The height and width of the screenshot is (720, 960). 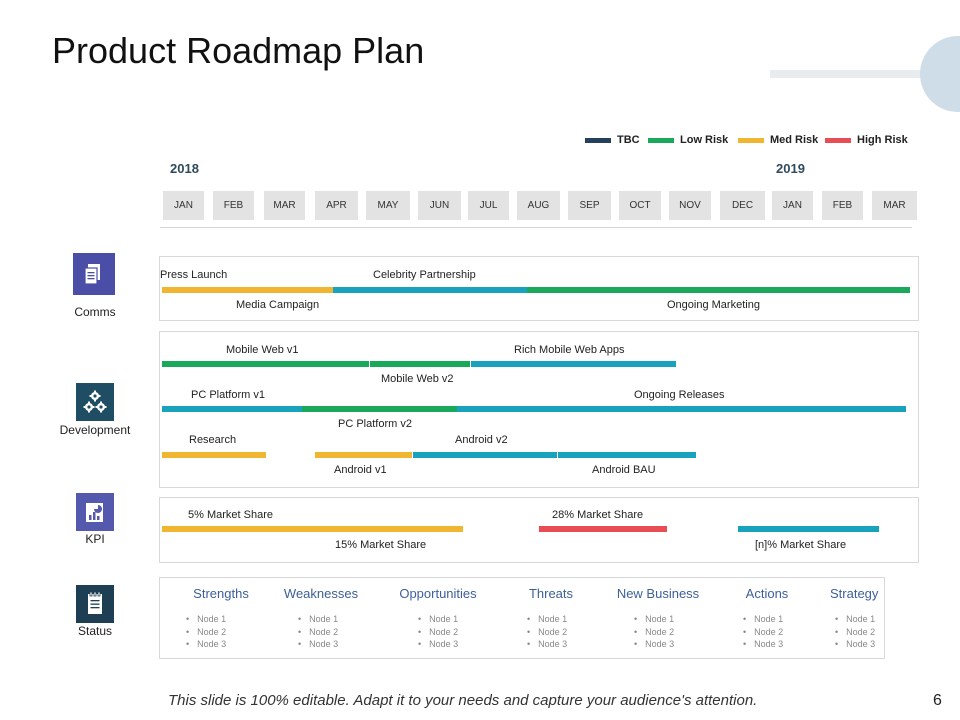 What do you see at coordinates (94, 274) in the screenshot?
I see `document-icon` at bounding box center [94, 274].